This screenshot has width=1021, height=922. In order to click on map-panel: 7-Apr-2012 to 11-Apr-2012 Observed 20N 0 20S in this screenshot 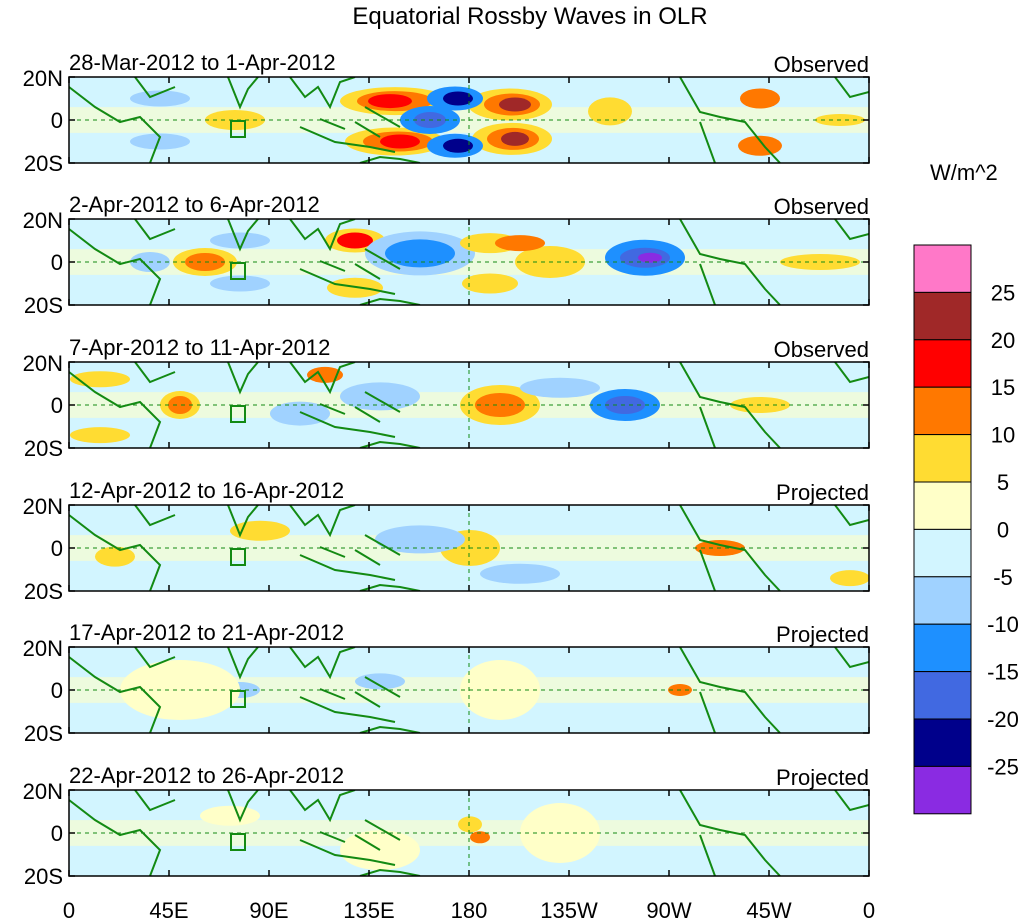, I will do `click(446, 398)`.